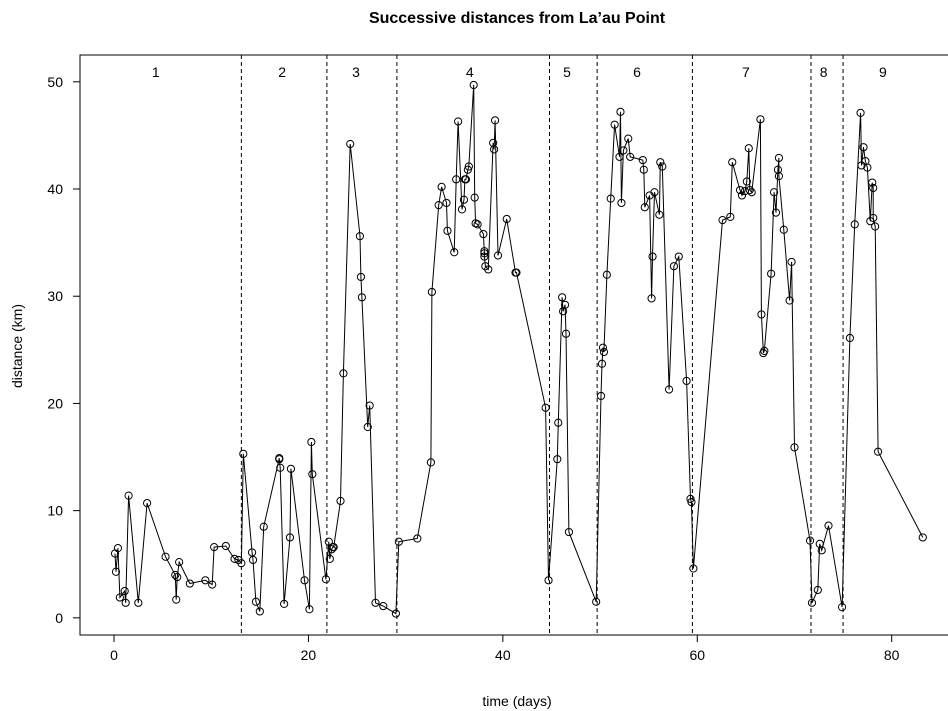 The height and width of the screenshot is (711, 948). I want to click on x-axis-label: time (days), so click(516, 701).